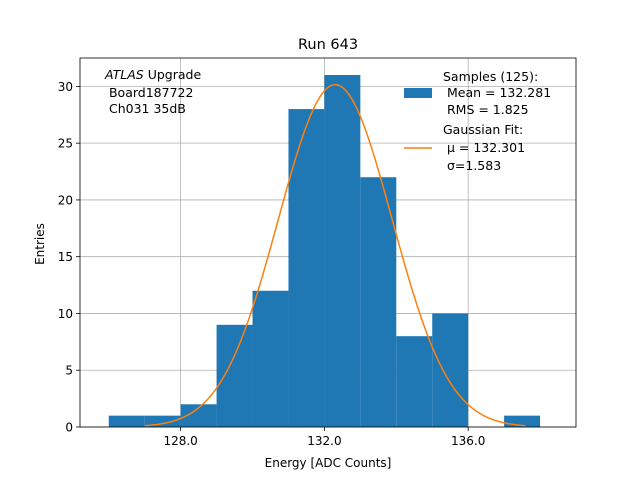  Describe the element at coordinates (484, 147) in the screenshot. I see `legend-fit-line-2: μ = 132.301` at that location.